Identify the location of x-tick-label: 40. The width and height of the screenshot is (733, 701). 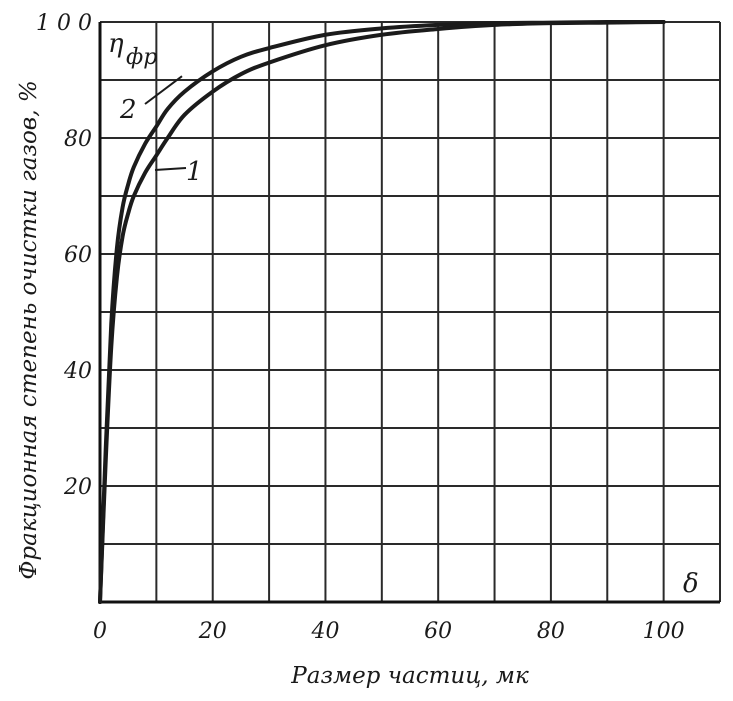
(324, 631).